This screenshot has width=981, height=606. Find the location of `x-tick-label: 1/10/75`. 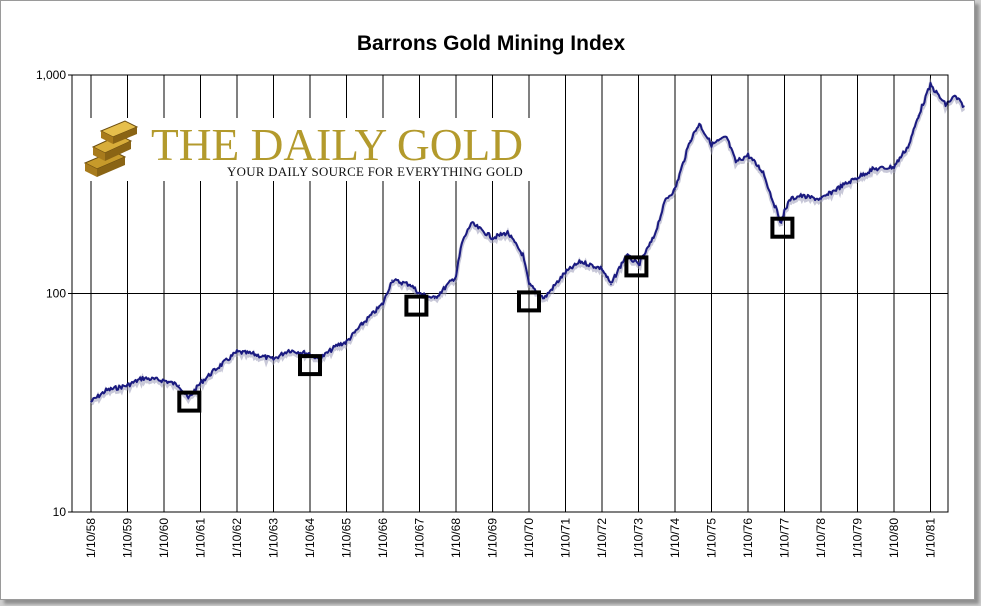

x-tick-label: 1/10/75 is located at coordinates (712, 538).